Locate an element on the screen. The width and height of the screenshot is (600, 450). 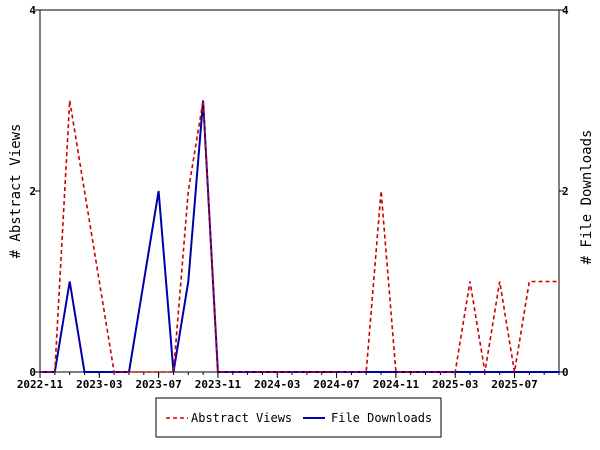
y-right-tick-label: 2 is located at coordinates (565, 191).